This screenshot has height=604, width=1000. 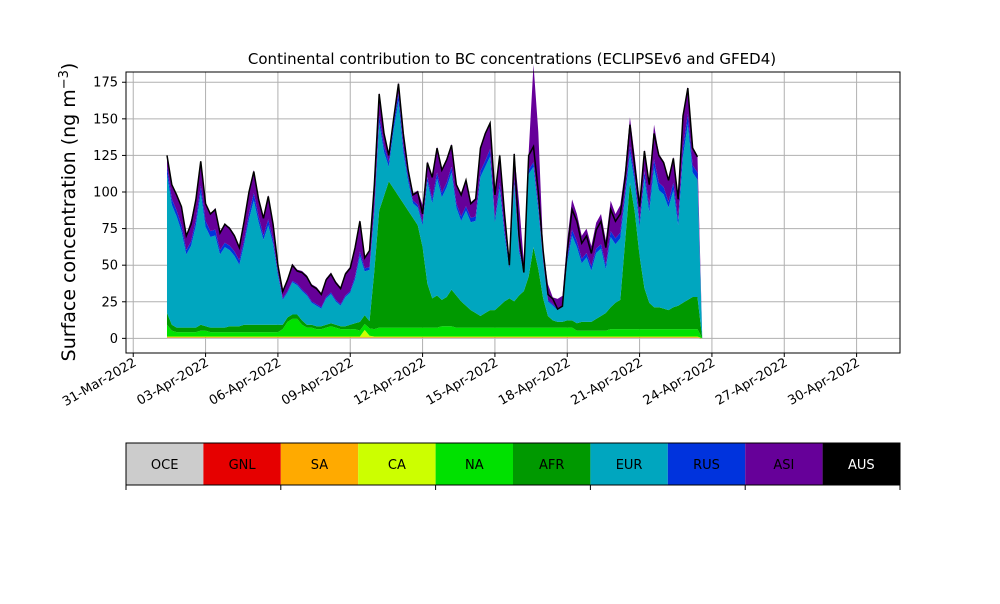 I want to click on legend-label-eur: EUR, so click(x=629, y=465).